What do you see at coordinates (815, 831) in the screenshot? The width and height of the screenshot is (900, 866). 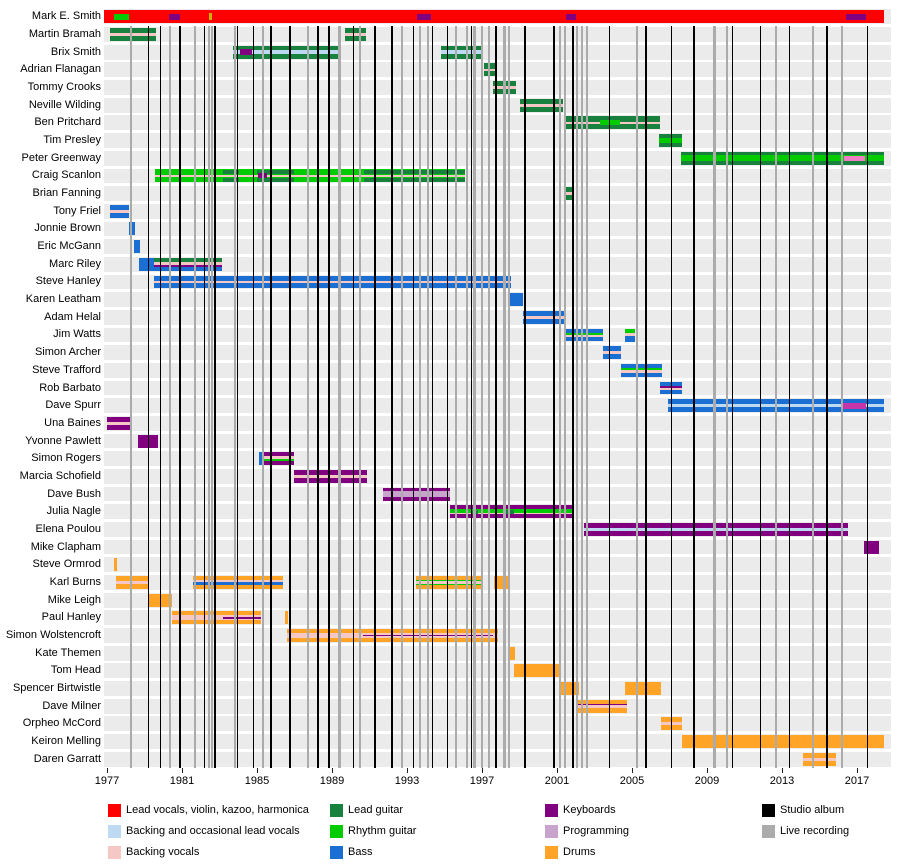 I see `legend-label: Live recording` at bounding box center [815, 831].